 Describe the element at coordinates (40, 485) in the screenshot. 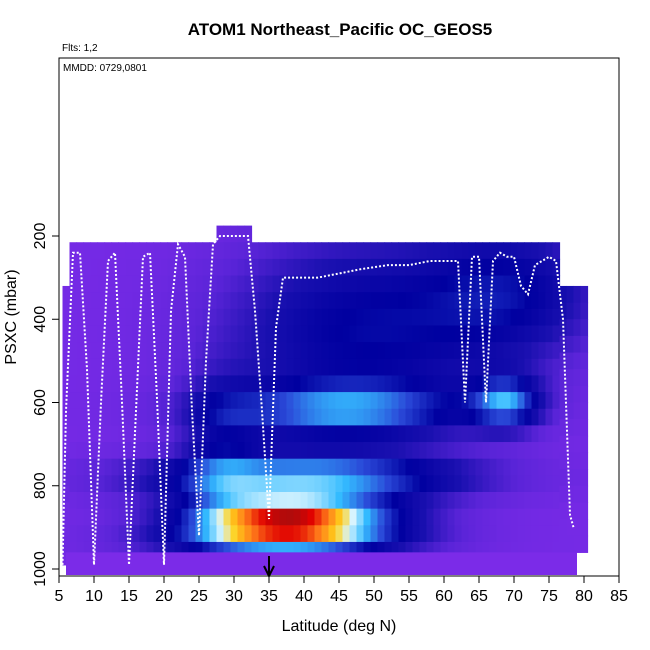

I see `y-tick-label: 800` at that location.